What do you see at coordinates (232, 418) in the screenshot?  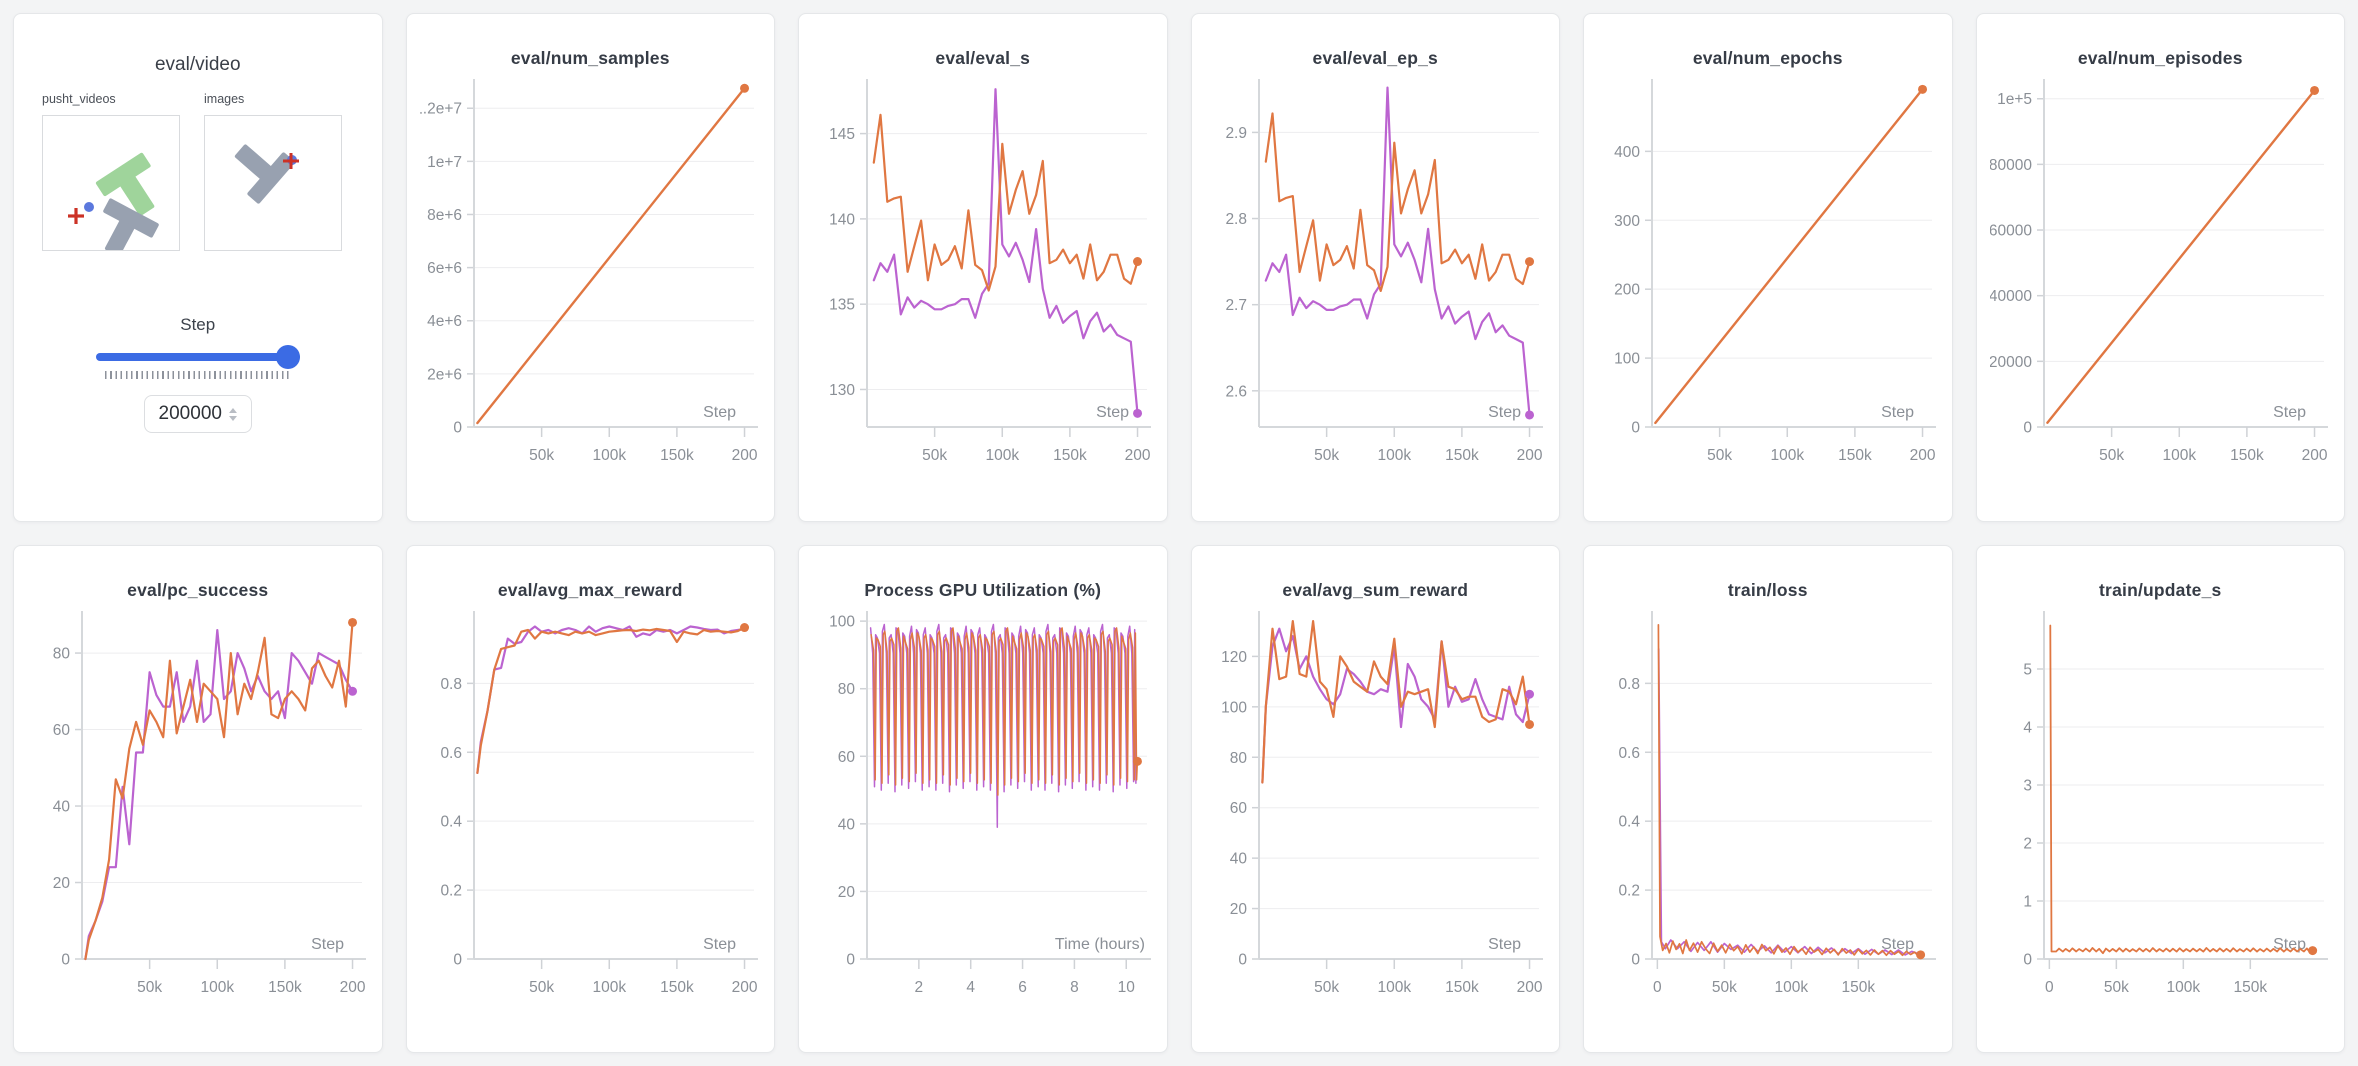 I see `decrement-icon` at bounding box center [232, 418].